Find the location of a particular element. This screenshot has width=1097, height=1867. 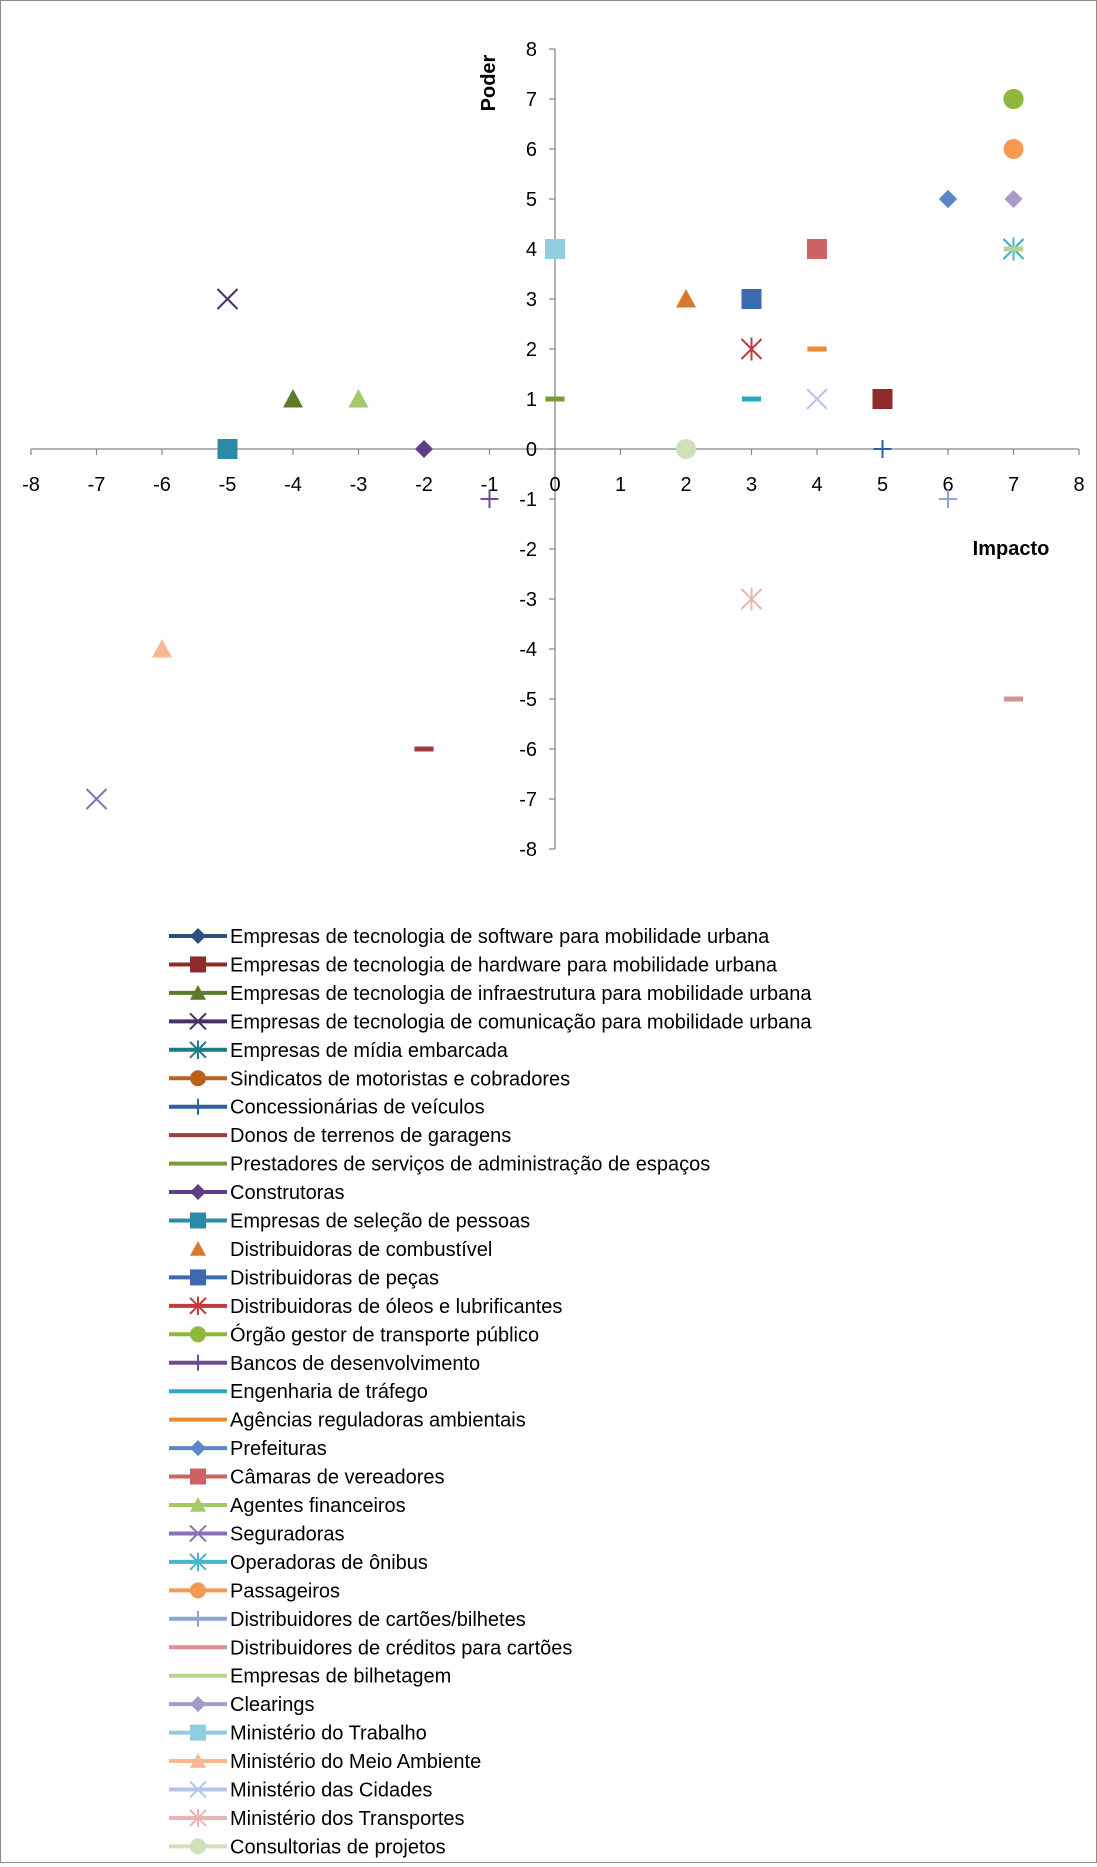

y-tick-label: -3 is located at coordinates (528, 600).